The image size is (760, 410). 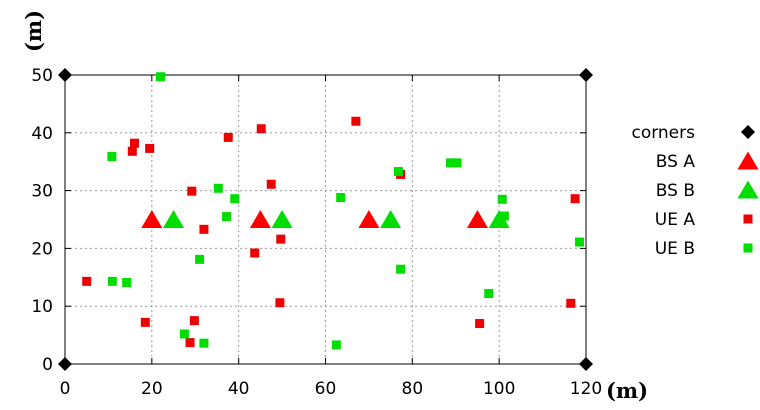 What do you see at coordinates (675, 220) in the screenshot?
I see `legend-label: UE A` at bounding box center [675, 220].